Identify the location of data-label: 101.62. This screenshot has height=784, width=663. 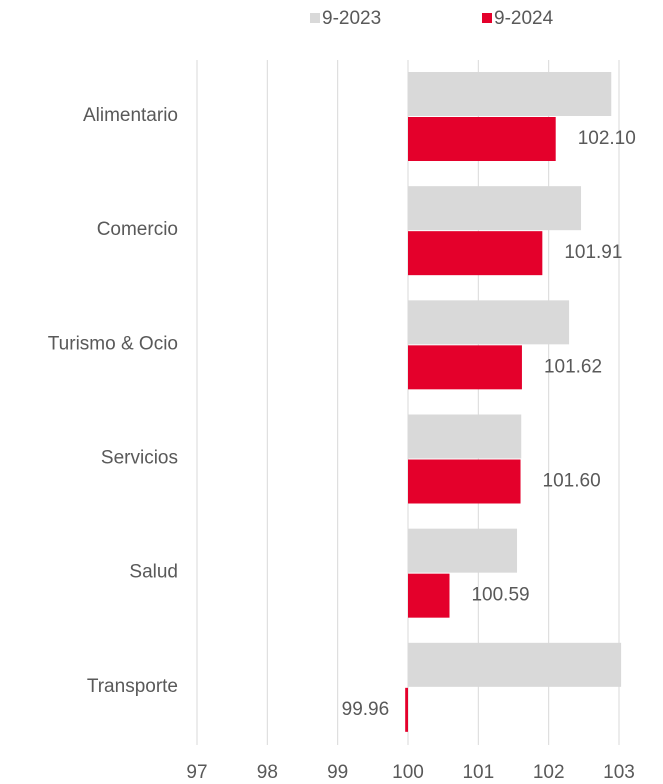
(573, 366).